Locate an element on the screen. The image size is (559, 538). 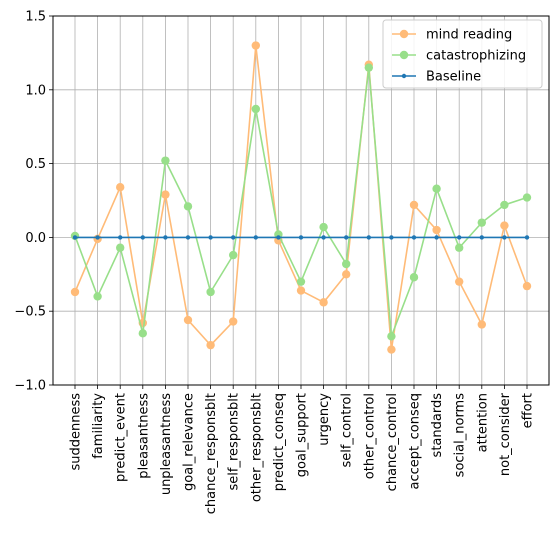
x-tick-label: urgency is located at coordinates (324, 419).